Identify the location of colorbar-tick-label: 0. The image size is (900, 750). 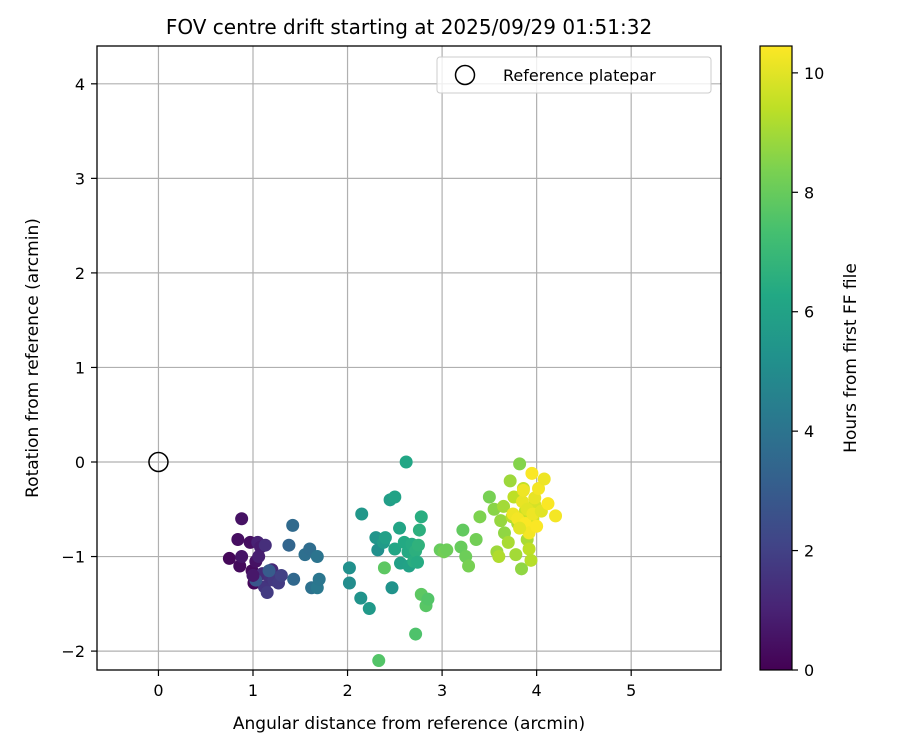
(809, 670).